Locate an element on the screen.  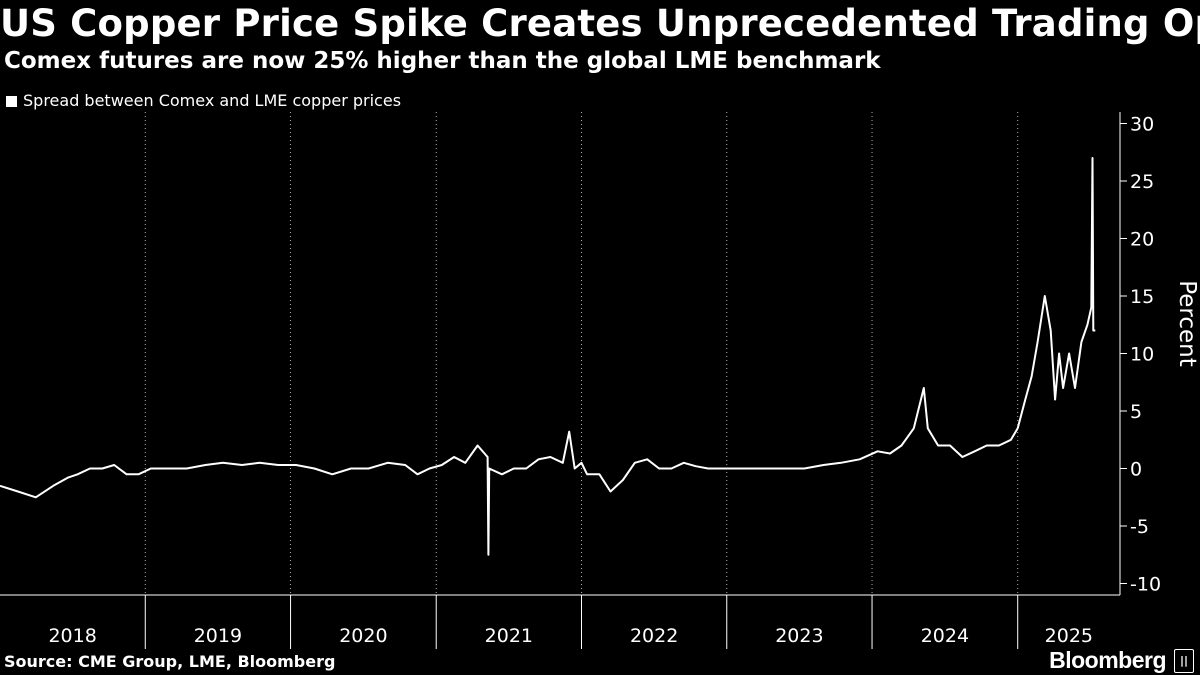
y-tick-label-20: 20 is located at coordinates (1142, 240).